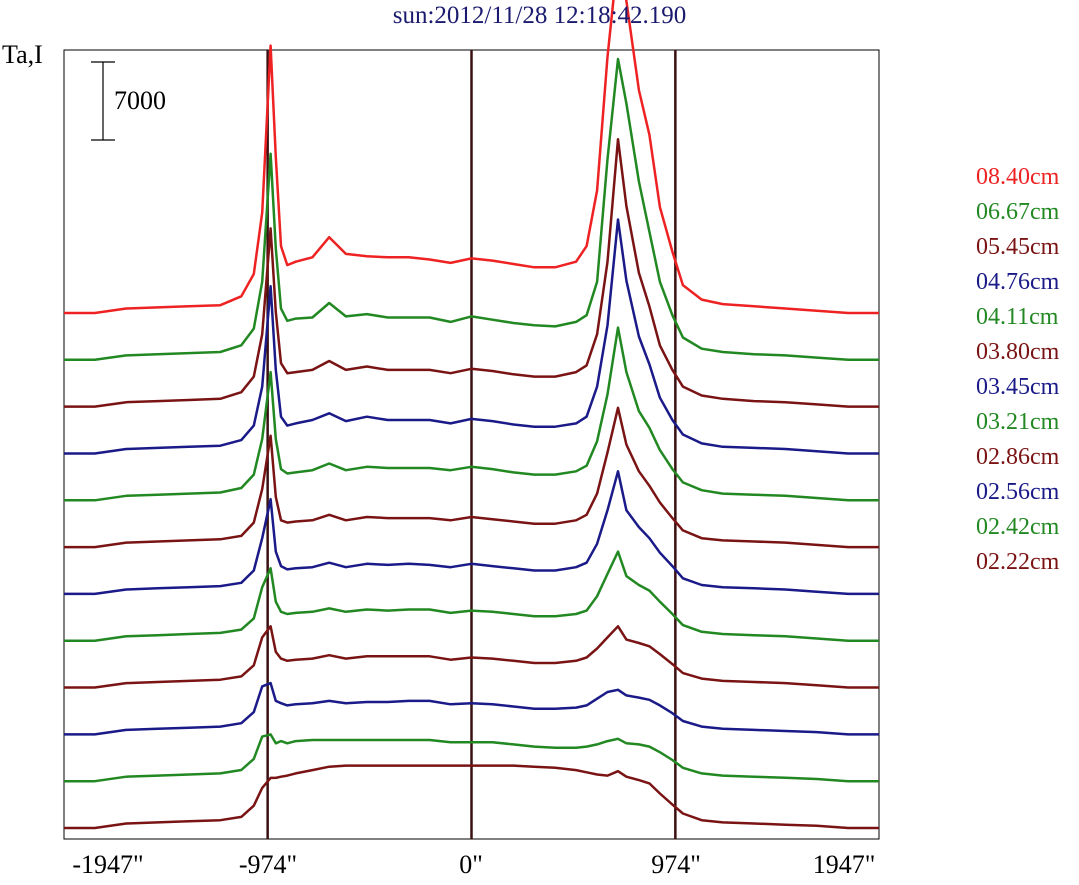  I want to click on x-tick-label: 0", so click(471, 864).